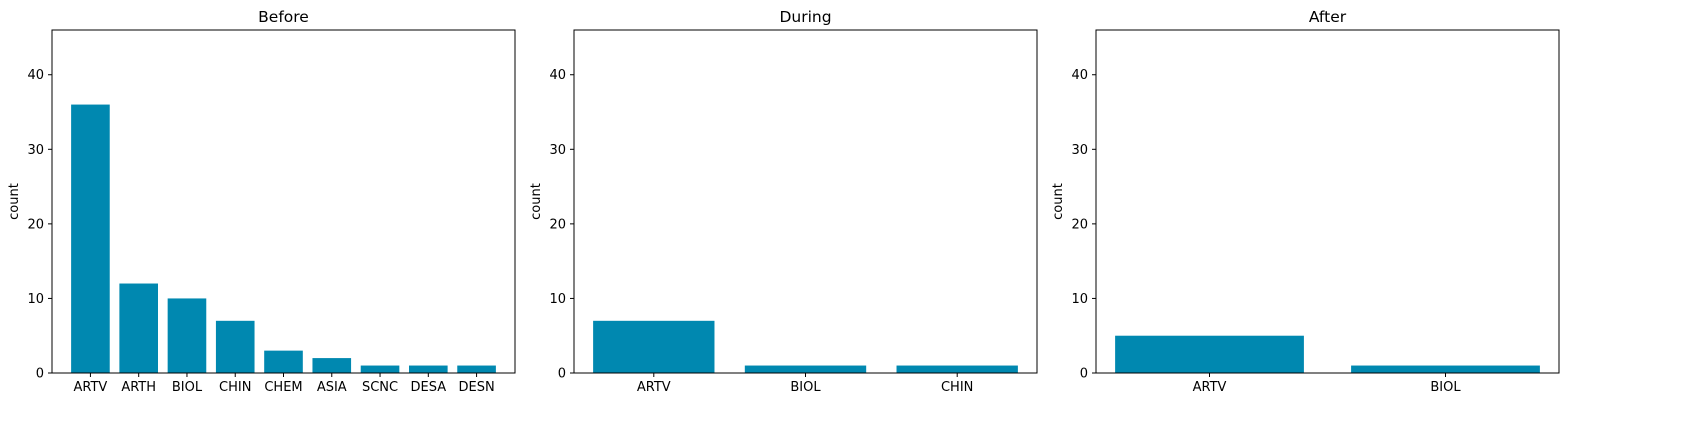 Image resolution: width=1686 pixels, height=435 pixels. What do you see at coordinates (1328, 17) in the screenshot?
I see `chart-title: After` at bounding box center [1328, 17].